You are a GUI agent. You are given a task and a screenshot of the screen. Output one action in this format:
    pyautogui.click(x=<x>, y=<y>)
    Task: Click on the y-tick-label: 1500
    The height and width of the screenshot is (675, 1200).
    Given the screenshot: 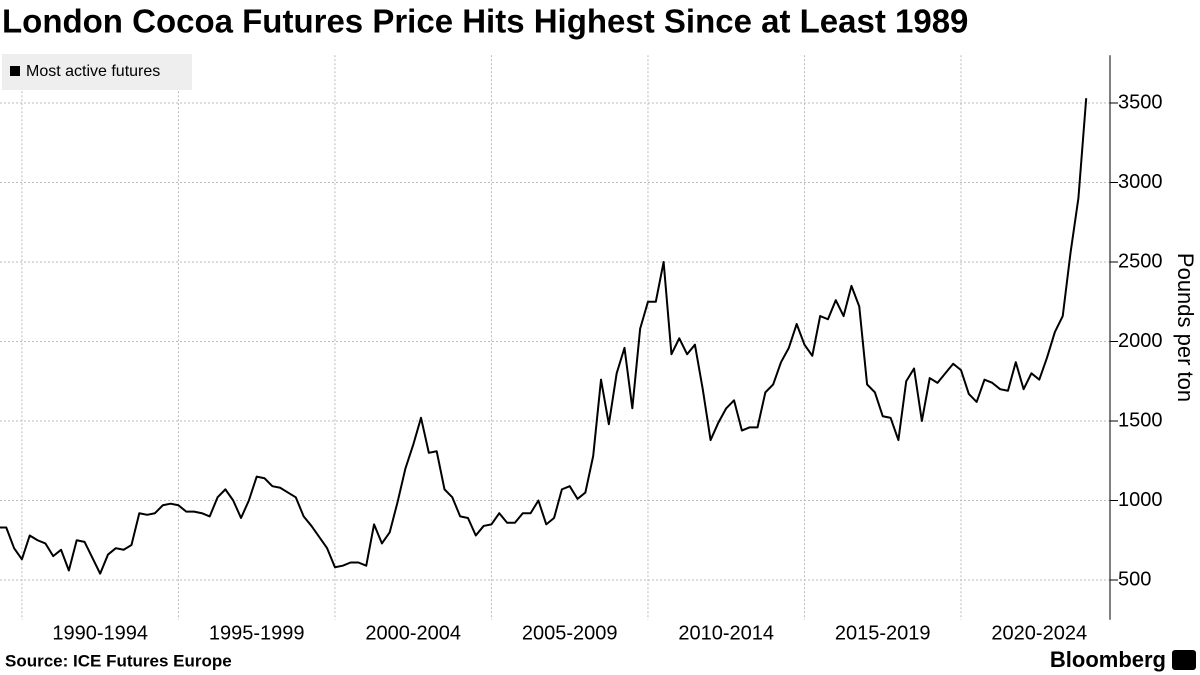 What is the action you would take?
    pyautogui.click(x=1140, y=420)
    